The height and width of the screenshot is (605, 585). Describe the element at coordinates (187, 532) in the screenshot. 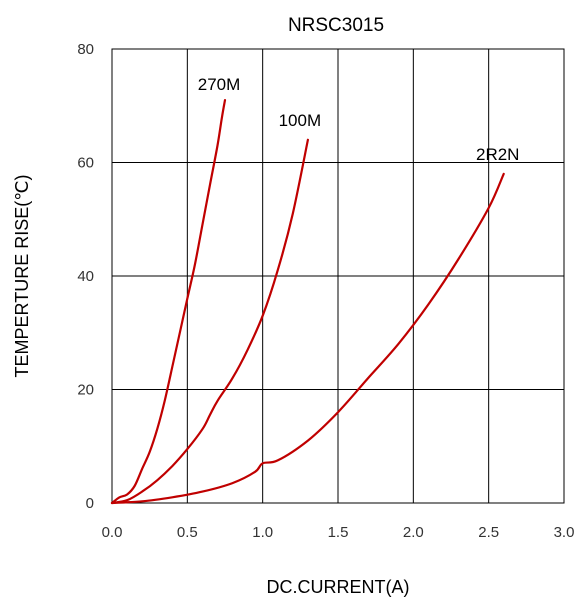

I see `x-tick-label: 0.5` at that location.